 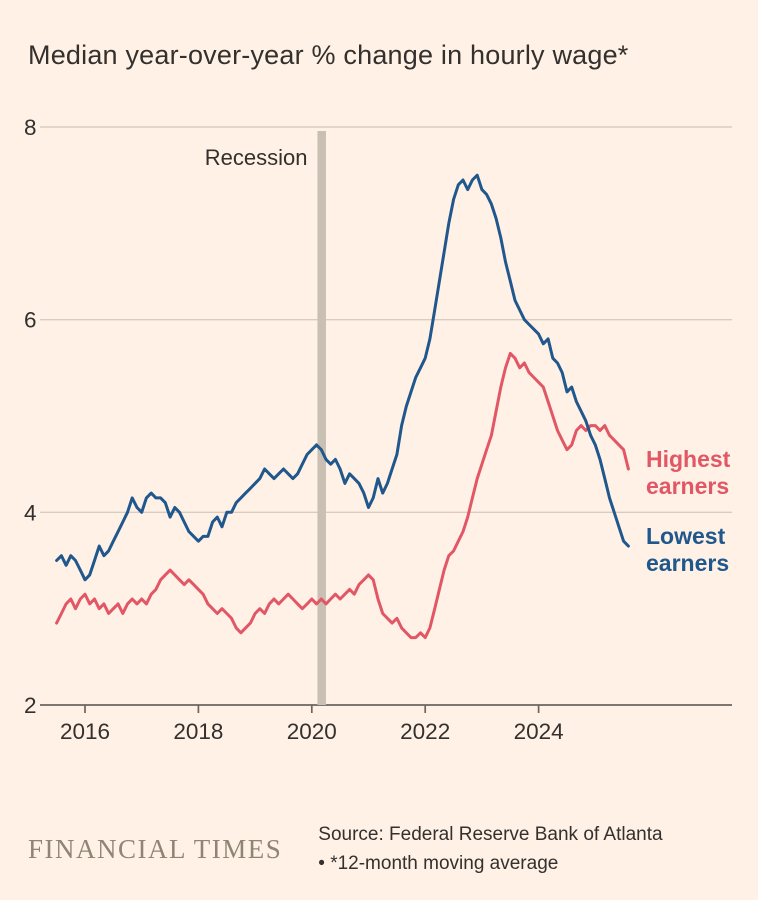 What do you see at coordinates (30, 320) in the screenshot?
I see `y-tick-label: 6` at bounding box center [30, 320].